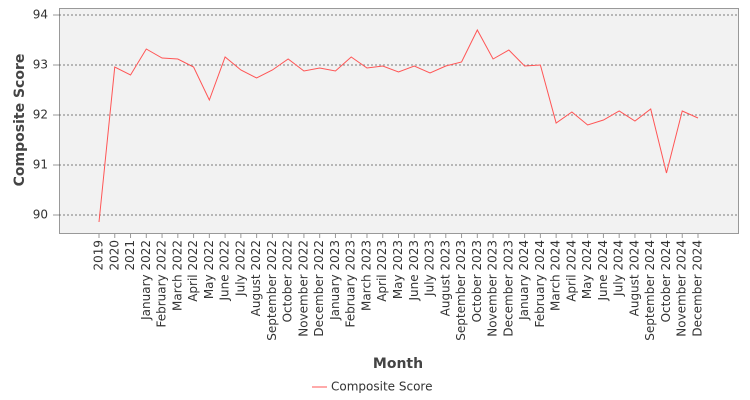  What do you see at coordinates (272, 290) in the screenshot?
I see `x-tick-label: September 2022` at bounding box center [272, 290].